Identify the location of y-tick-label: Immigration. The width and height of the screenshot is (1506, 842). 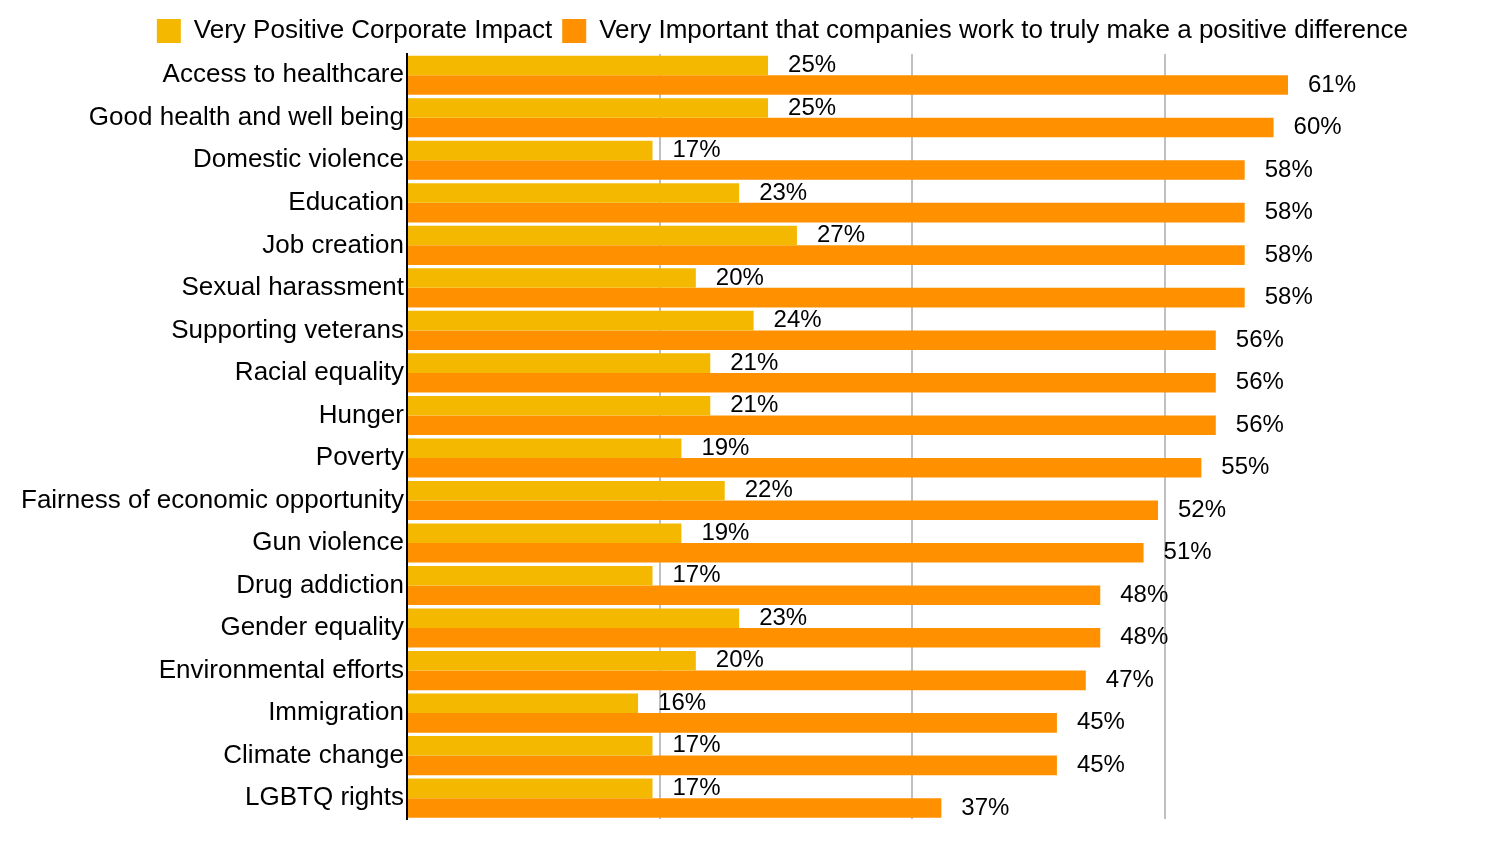
(336, 711).